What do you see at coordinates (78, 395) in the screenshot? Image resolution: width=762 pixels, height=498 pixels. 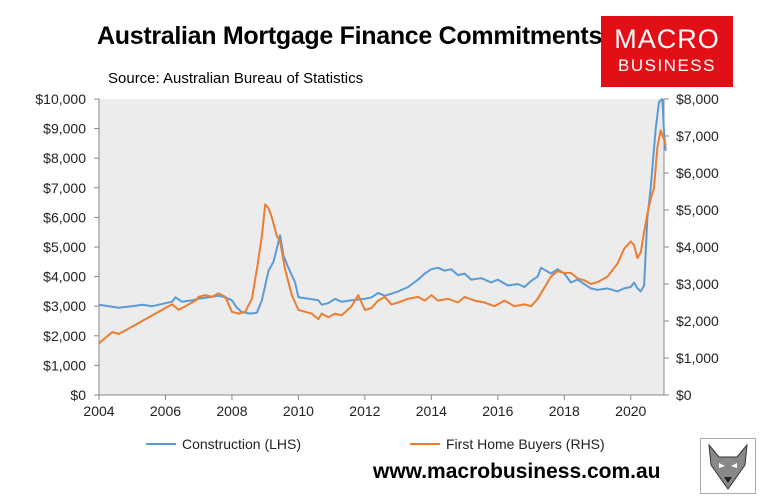 I see `y-left-tick-label: $0` at bounding box center [78, 395].